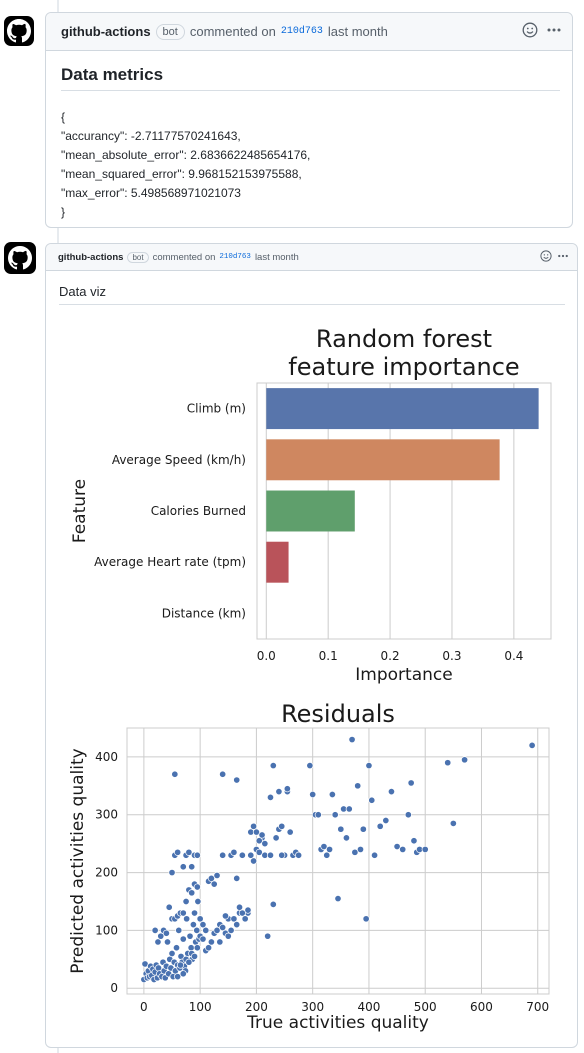 The height and width of the screenshot is (1053, 584). Describe the element at coordinates (80, 511) in the screenshot. I see `bar-chart-ylabel: Feature` at that location.